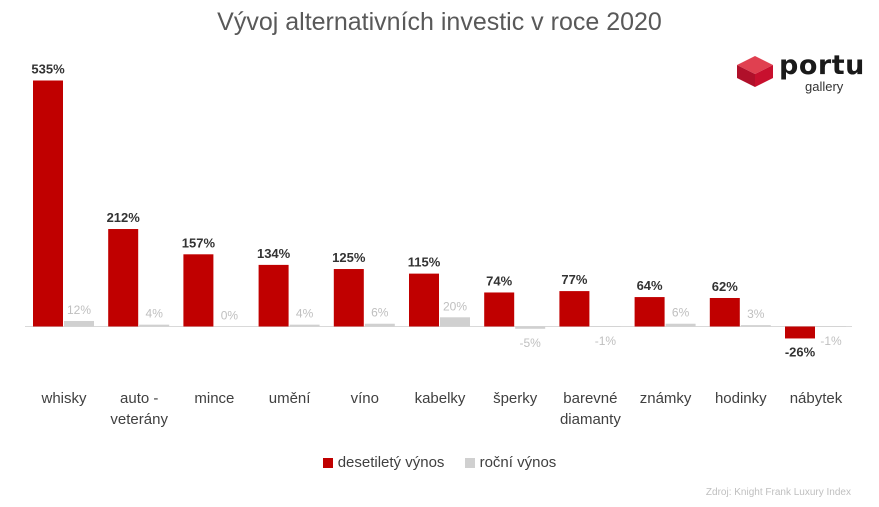 Image resolution: width=879 pixels, height=507 pixels. What do you see at coordinates (778, 492) in the screenshot?
I see `source-note: Zdroj: Knight Frank Luxury Index` at bounding box center [778, 492].